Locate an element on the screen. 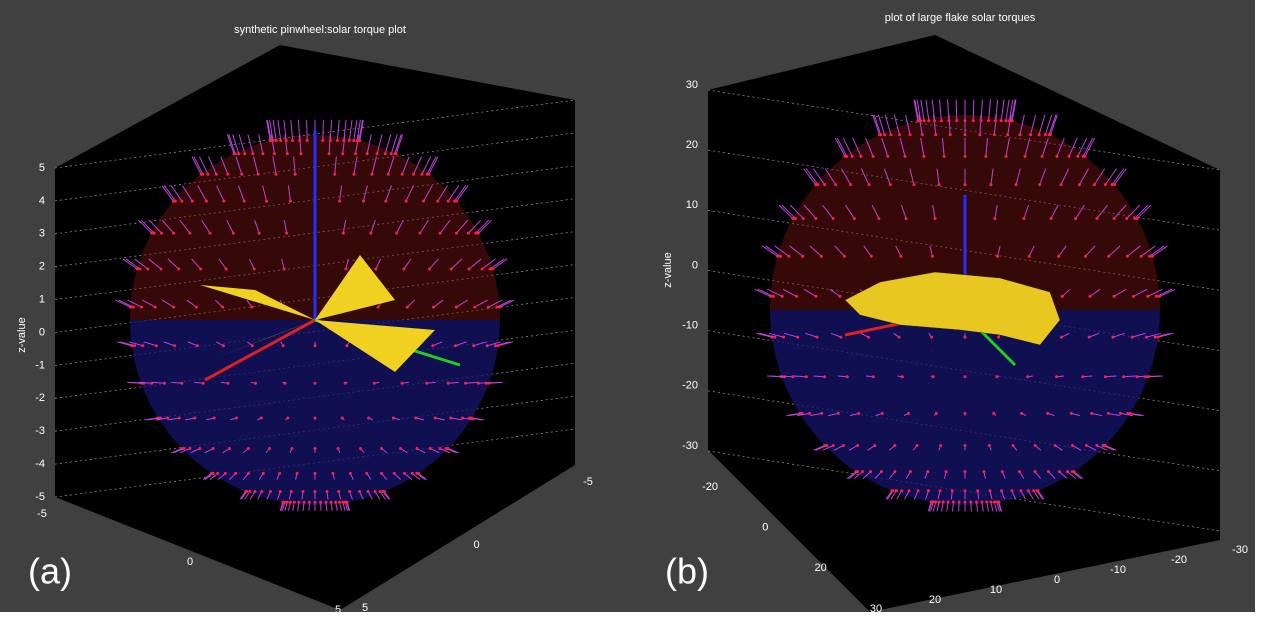 The height and width of the screenshot is (622, 1261). z-tick-label: 5 is located at coordinates (42, 168).